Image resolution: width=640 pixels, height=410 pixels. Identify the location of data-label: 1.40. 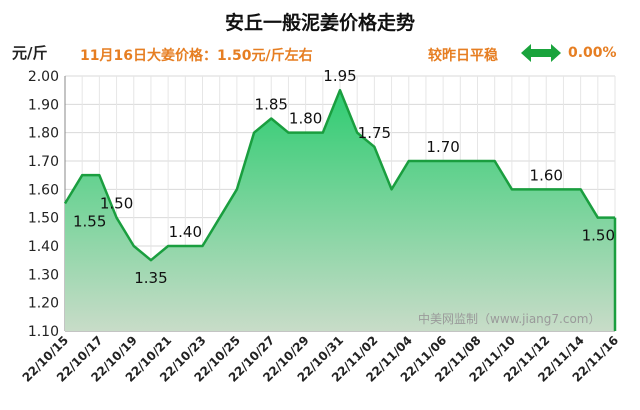
(185, 232).